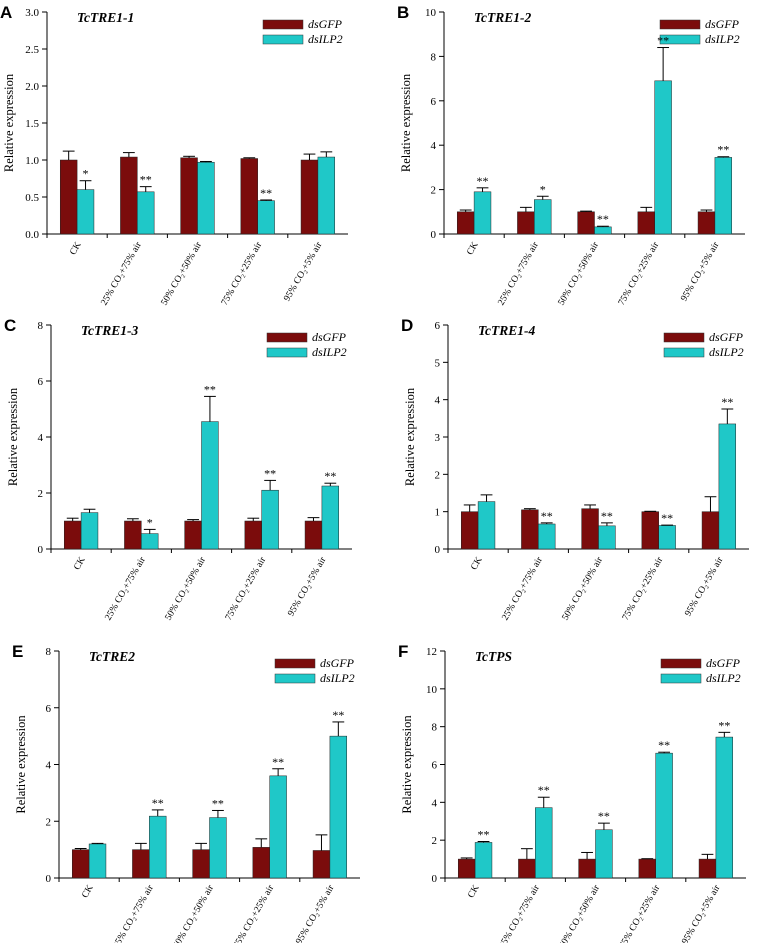  What do you see at coordinates (6, 12) in the screenshot?
I see `panel-letter: A` at bounding box center [6, 12].